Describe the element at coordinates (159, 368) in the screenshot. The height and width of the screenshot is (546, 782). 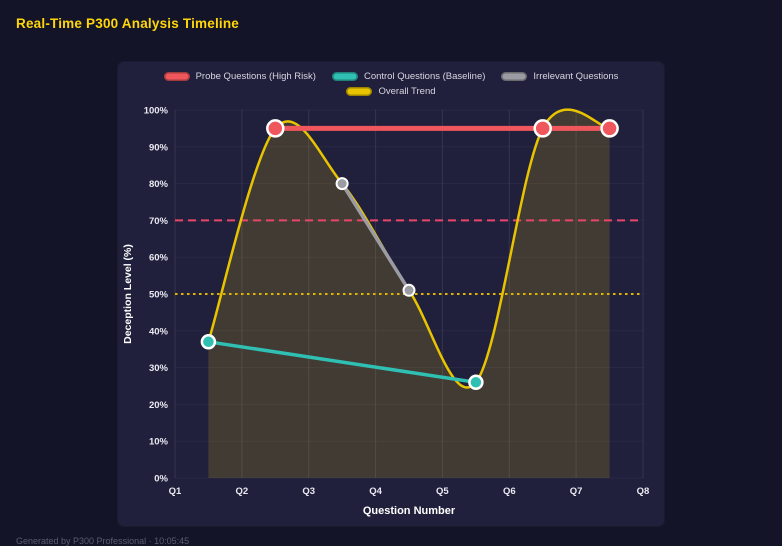
I see `y-tick-label: 30%` at that location.